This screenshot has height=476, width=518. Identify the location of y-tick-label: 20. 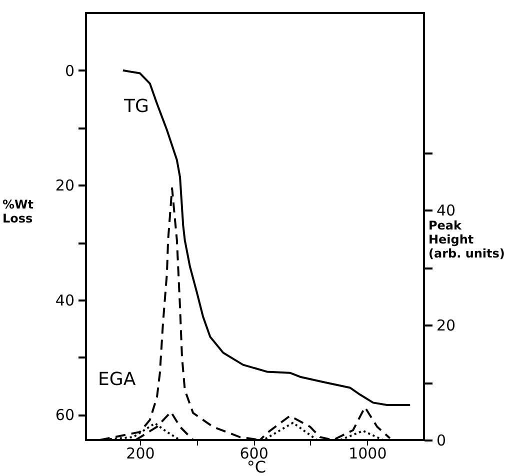
(64, 185).